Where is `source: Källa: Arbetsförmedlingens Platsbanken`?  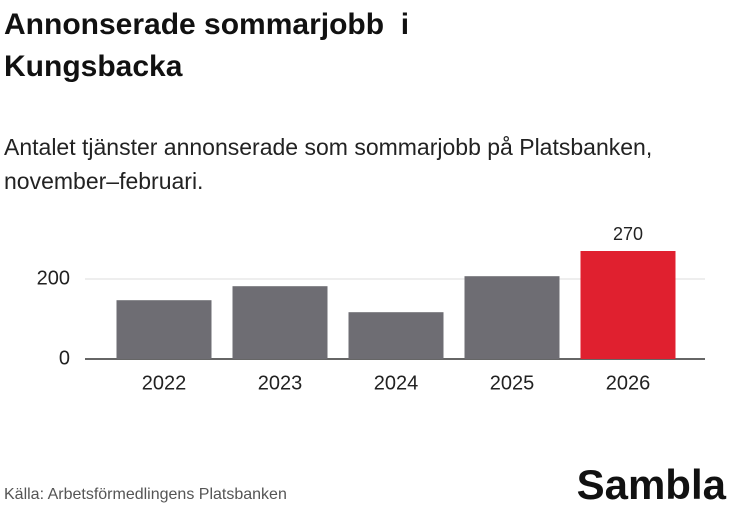
source: Källa: Arbetsförmedlingens Platsbanken is located at coordinates (145, 494).